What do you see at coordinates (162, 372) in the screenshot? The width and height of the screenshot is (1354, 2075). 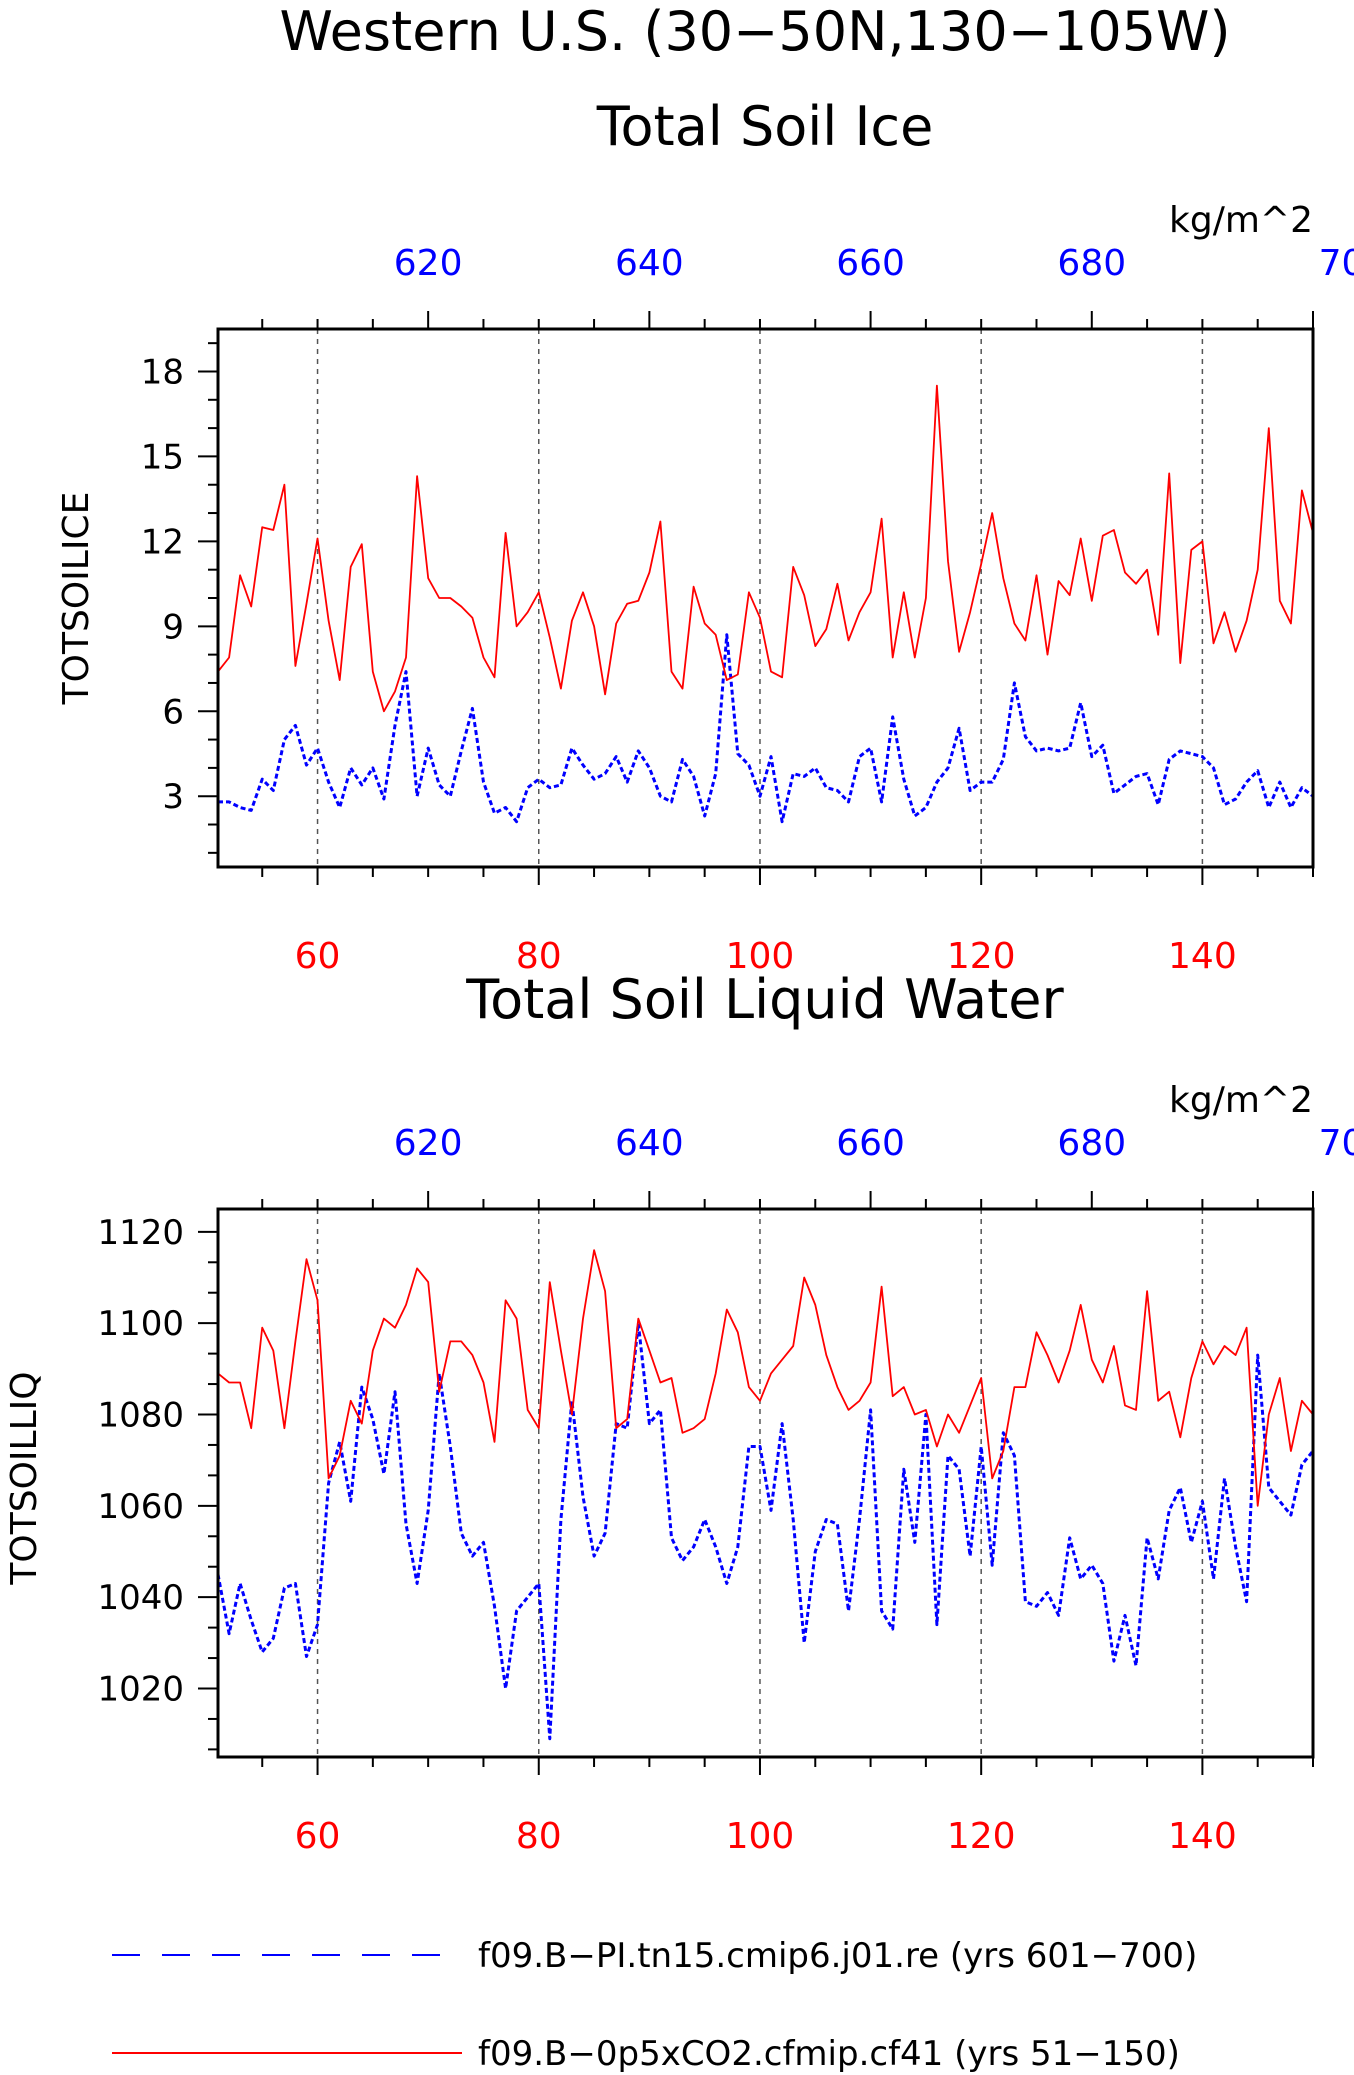 I see `y-tick-label: 18` at bounding box center [162, 372].